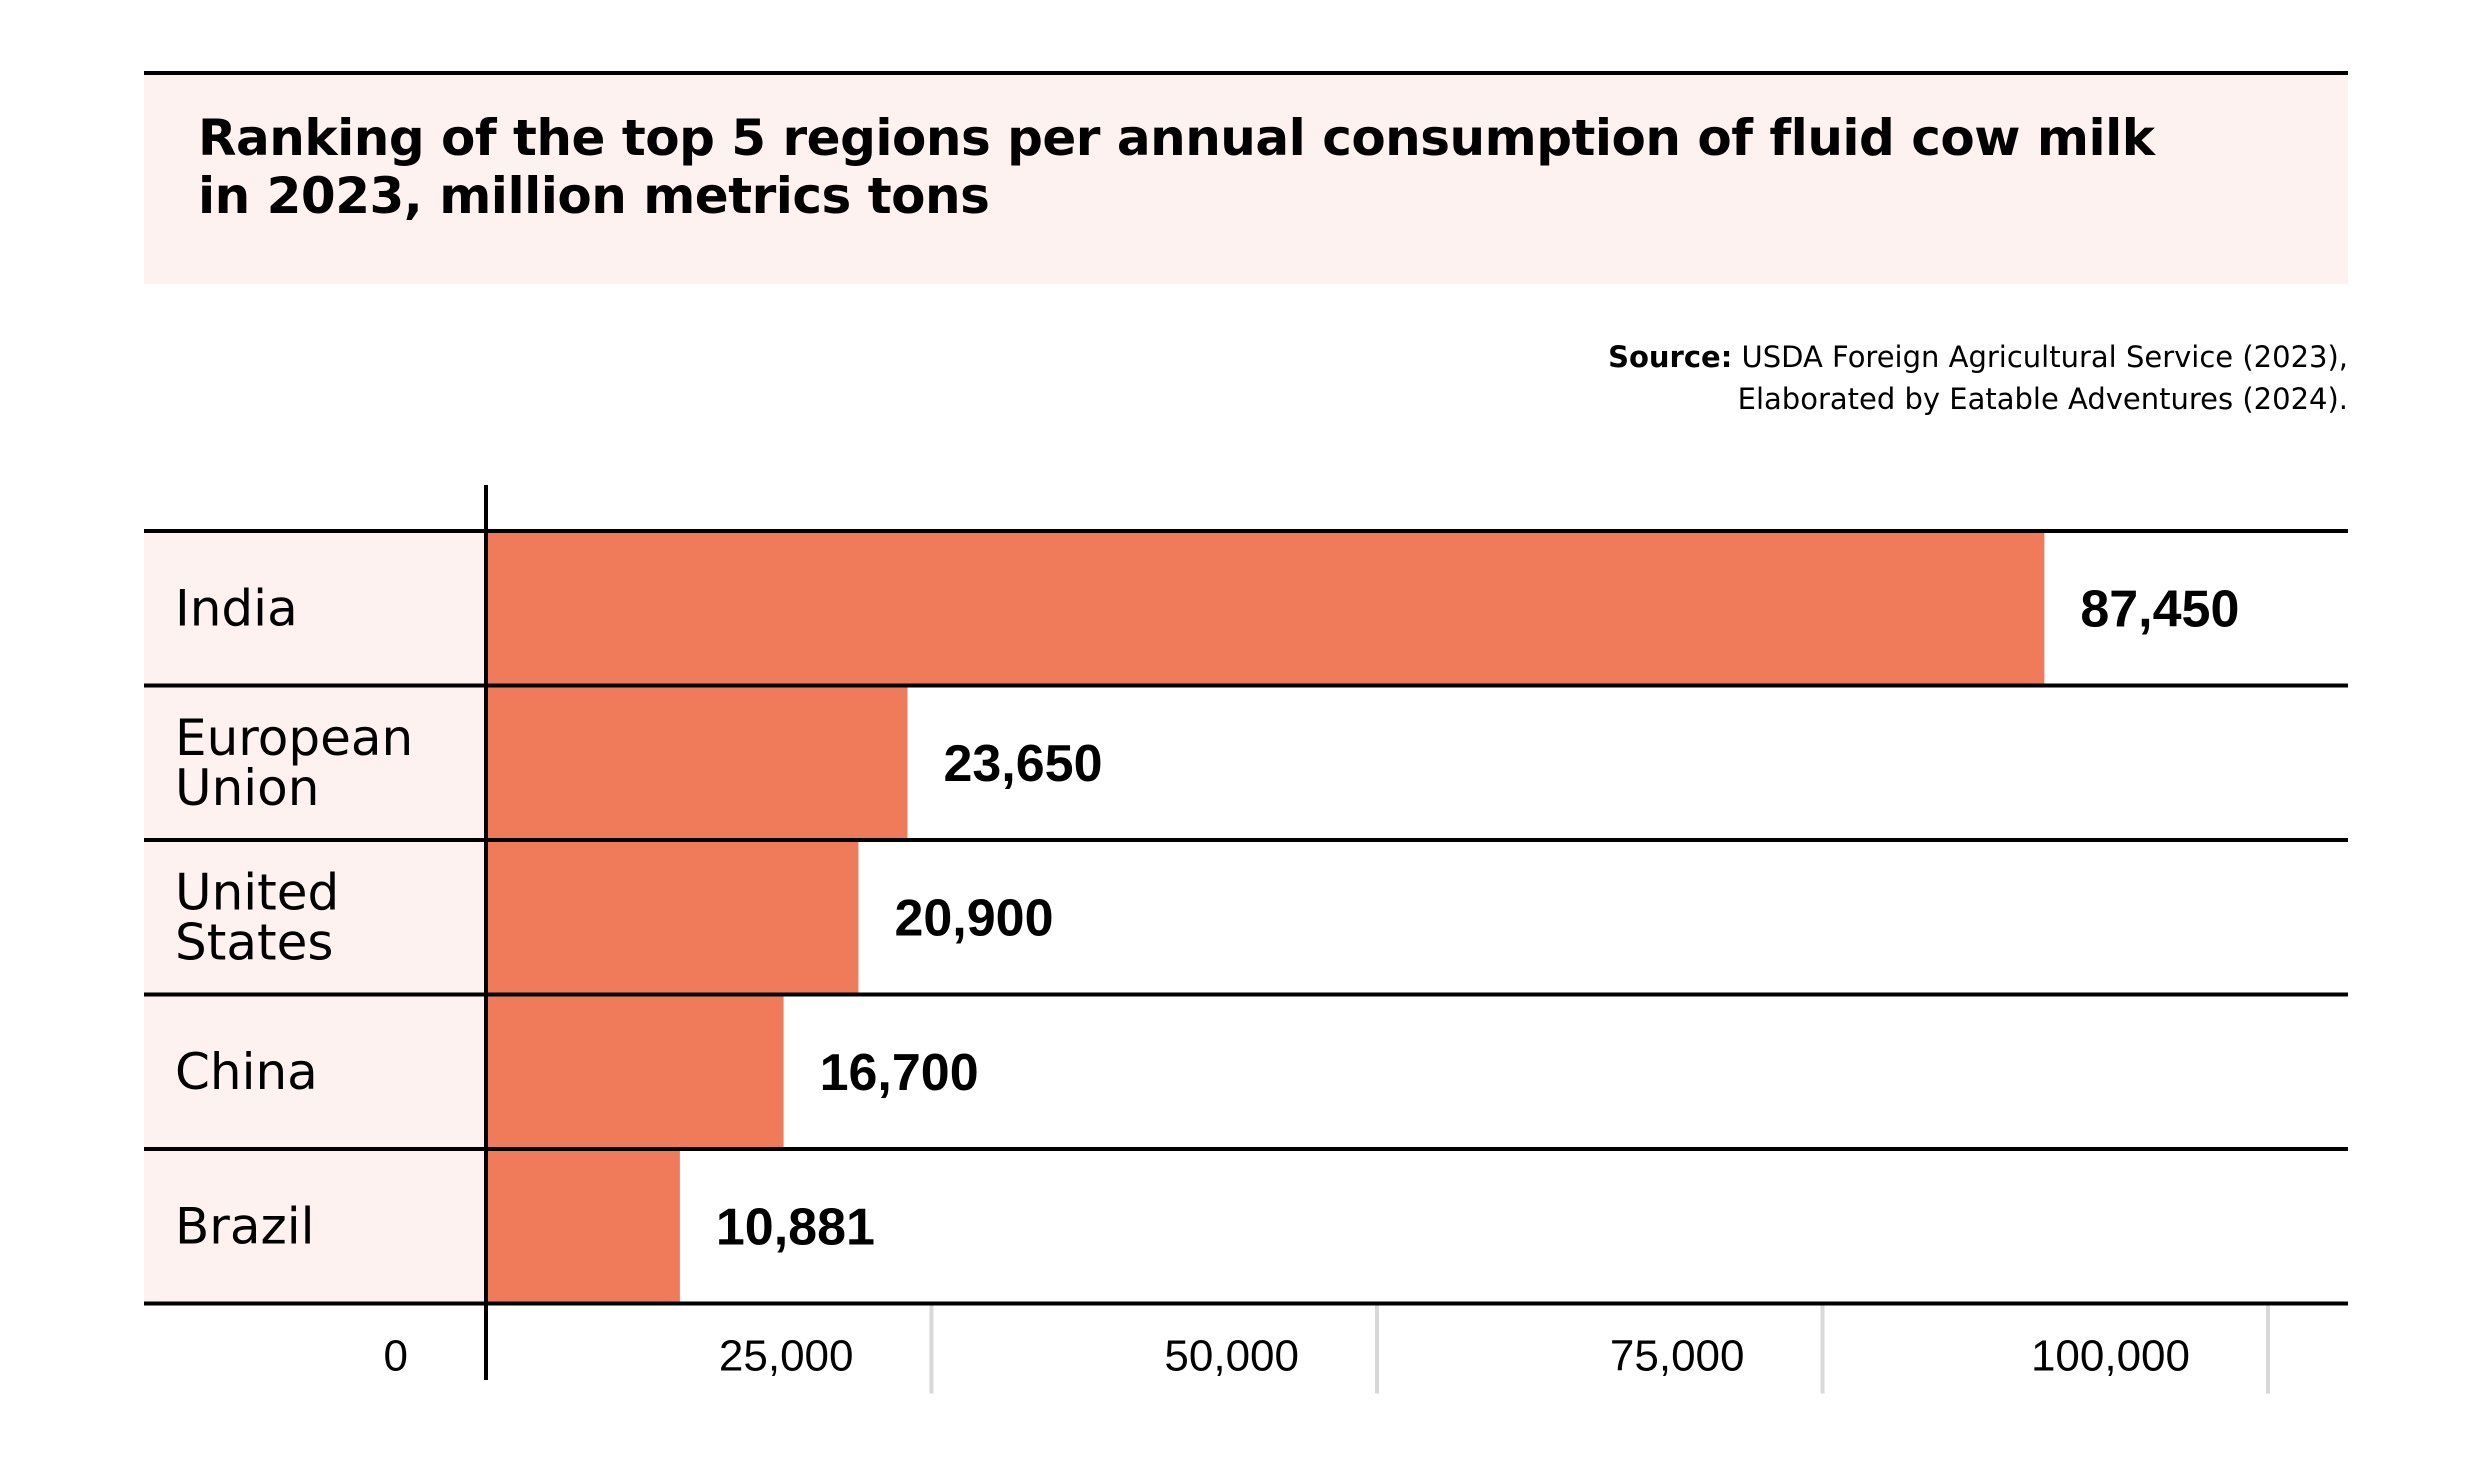 The width and height of the screenshot is (2480, 1471). Describe the element at coordinates (1677, 1356) in the screenshot. I see `x-tick-label: 75,000` at that location.